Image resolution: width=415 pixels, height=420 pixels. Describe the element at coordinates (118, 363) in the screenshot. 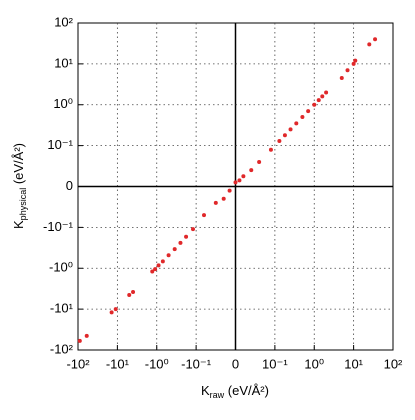

I see `x-tick-label: -10¹` at that location.